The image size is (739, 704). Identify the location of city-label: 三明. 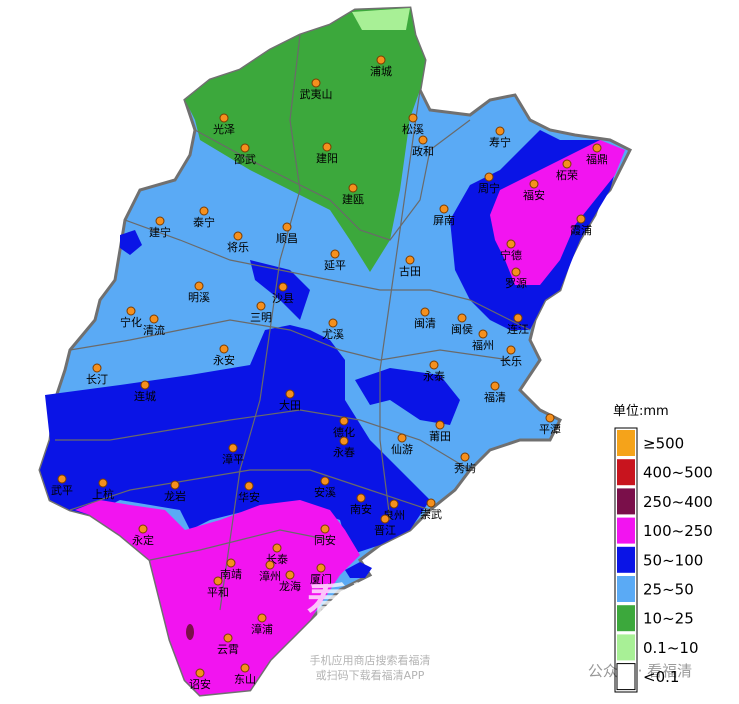
(261, 317).